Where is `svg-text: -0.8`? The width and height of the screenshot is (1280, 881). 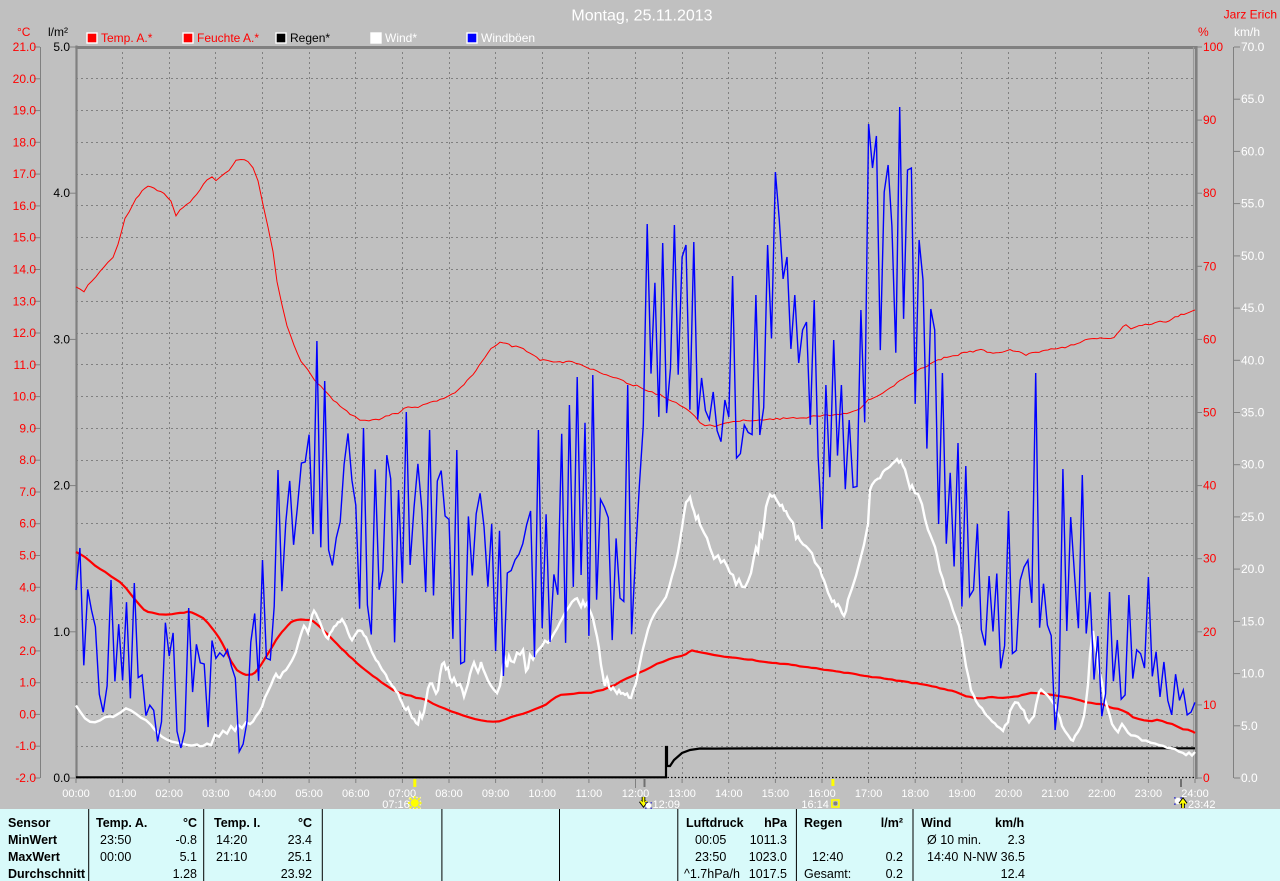 svg-text: -0.8 is located at coordinates (186, 840).